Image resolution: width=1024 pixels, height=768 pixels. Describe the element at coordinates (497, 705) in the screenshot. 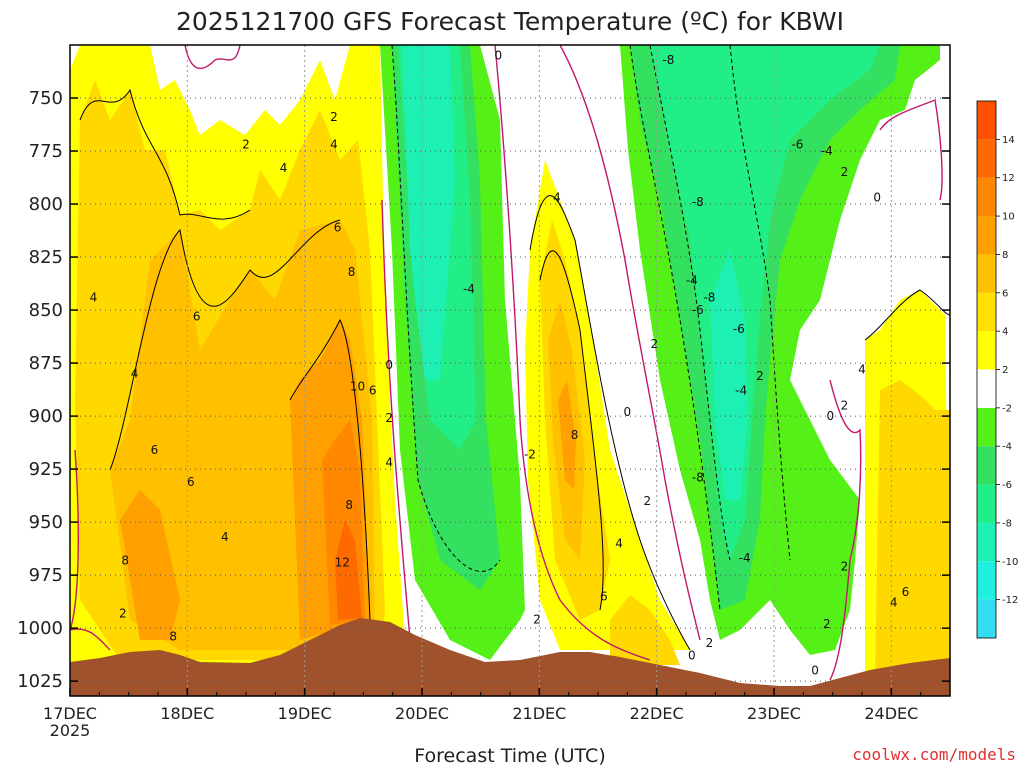

I see `x-axis: 17DEC 18DEC 19DEC 20DEC 21DEC 22DEC 23DEC 24DEC` at that location.